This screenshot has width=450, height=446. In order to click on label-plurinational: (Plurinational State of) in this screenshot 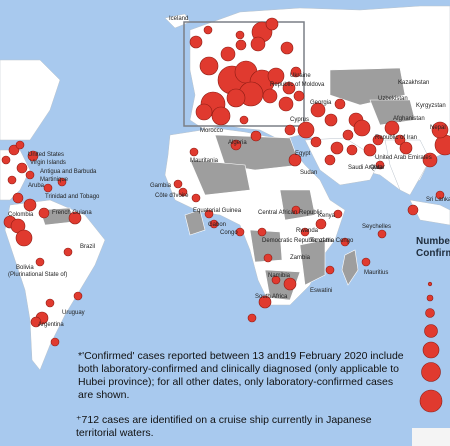, I will do `click(38, 275)`.